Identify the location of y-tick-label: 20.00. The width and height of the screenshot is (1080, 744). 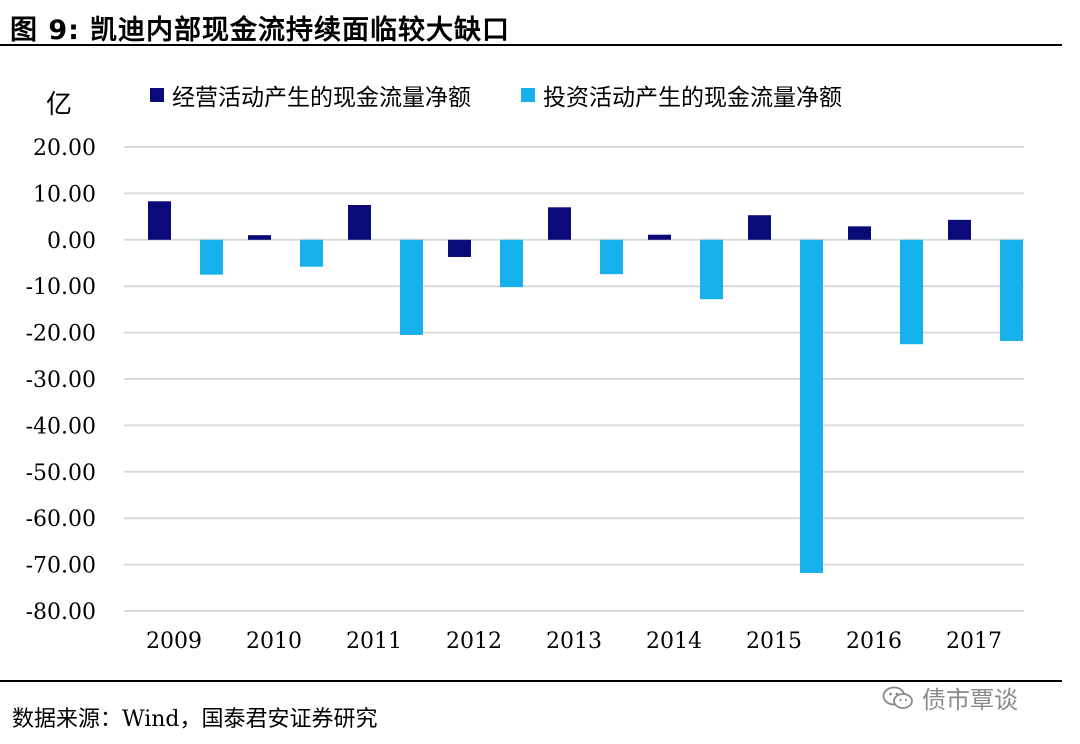
(64, 148).